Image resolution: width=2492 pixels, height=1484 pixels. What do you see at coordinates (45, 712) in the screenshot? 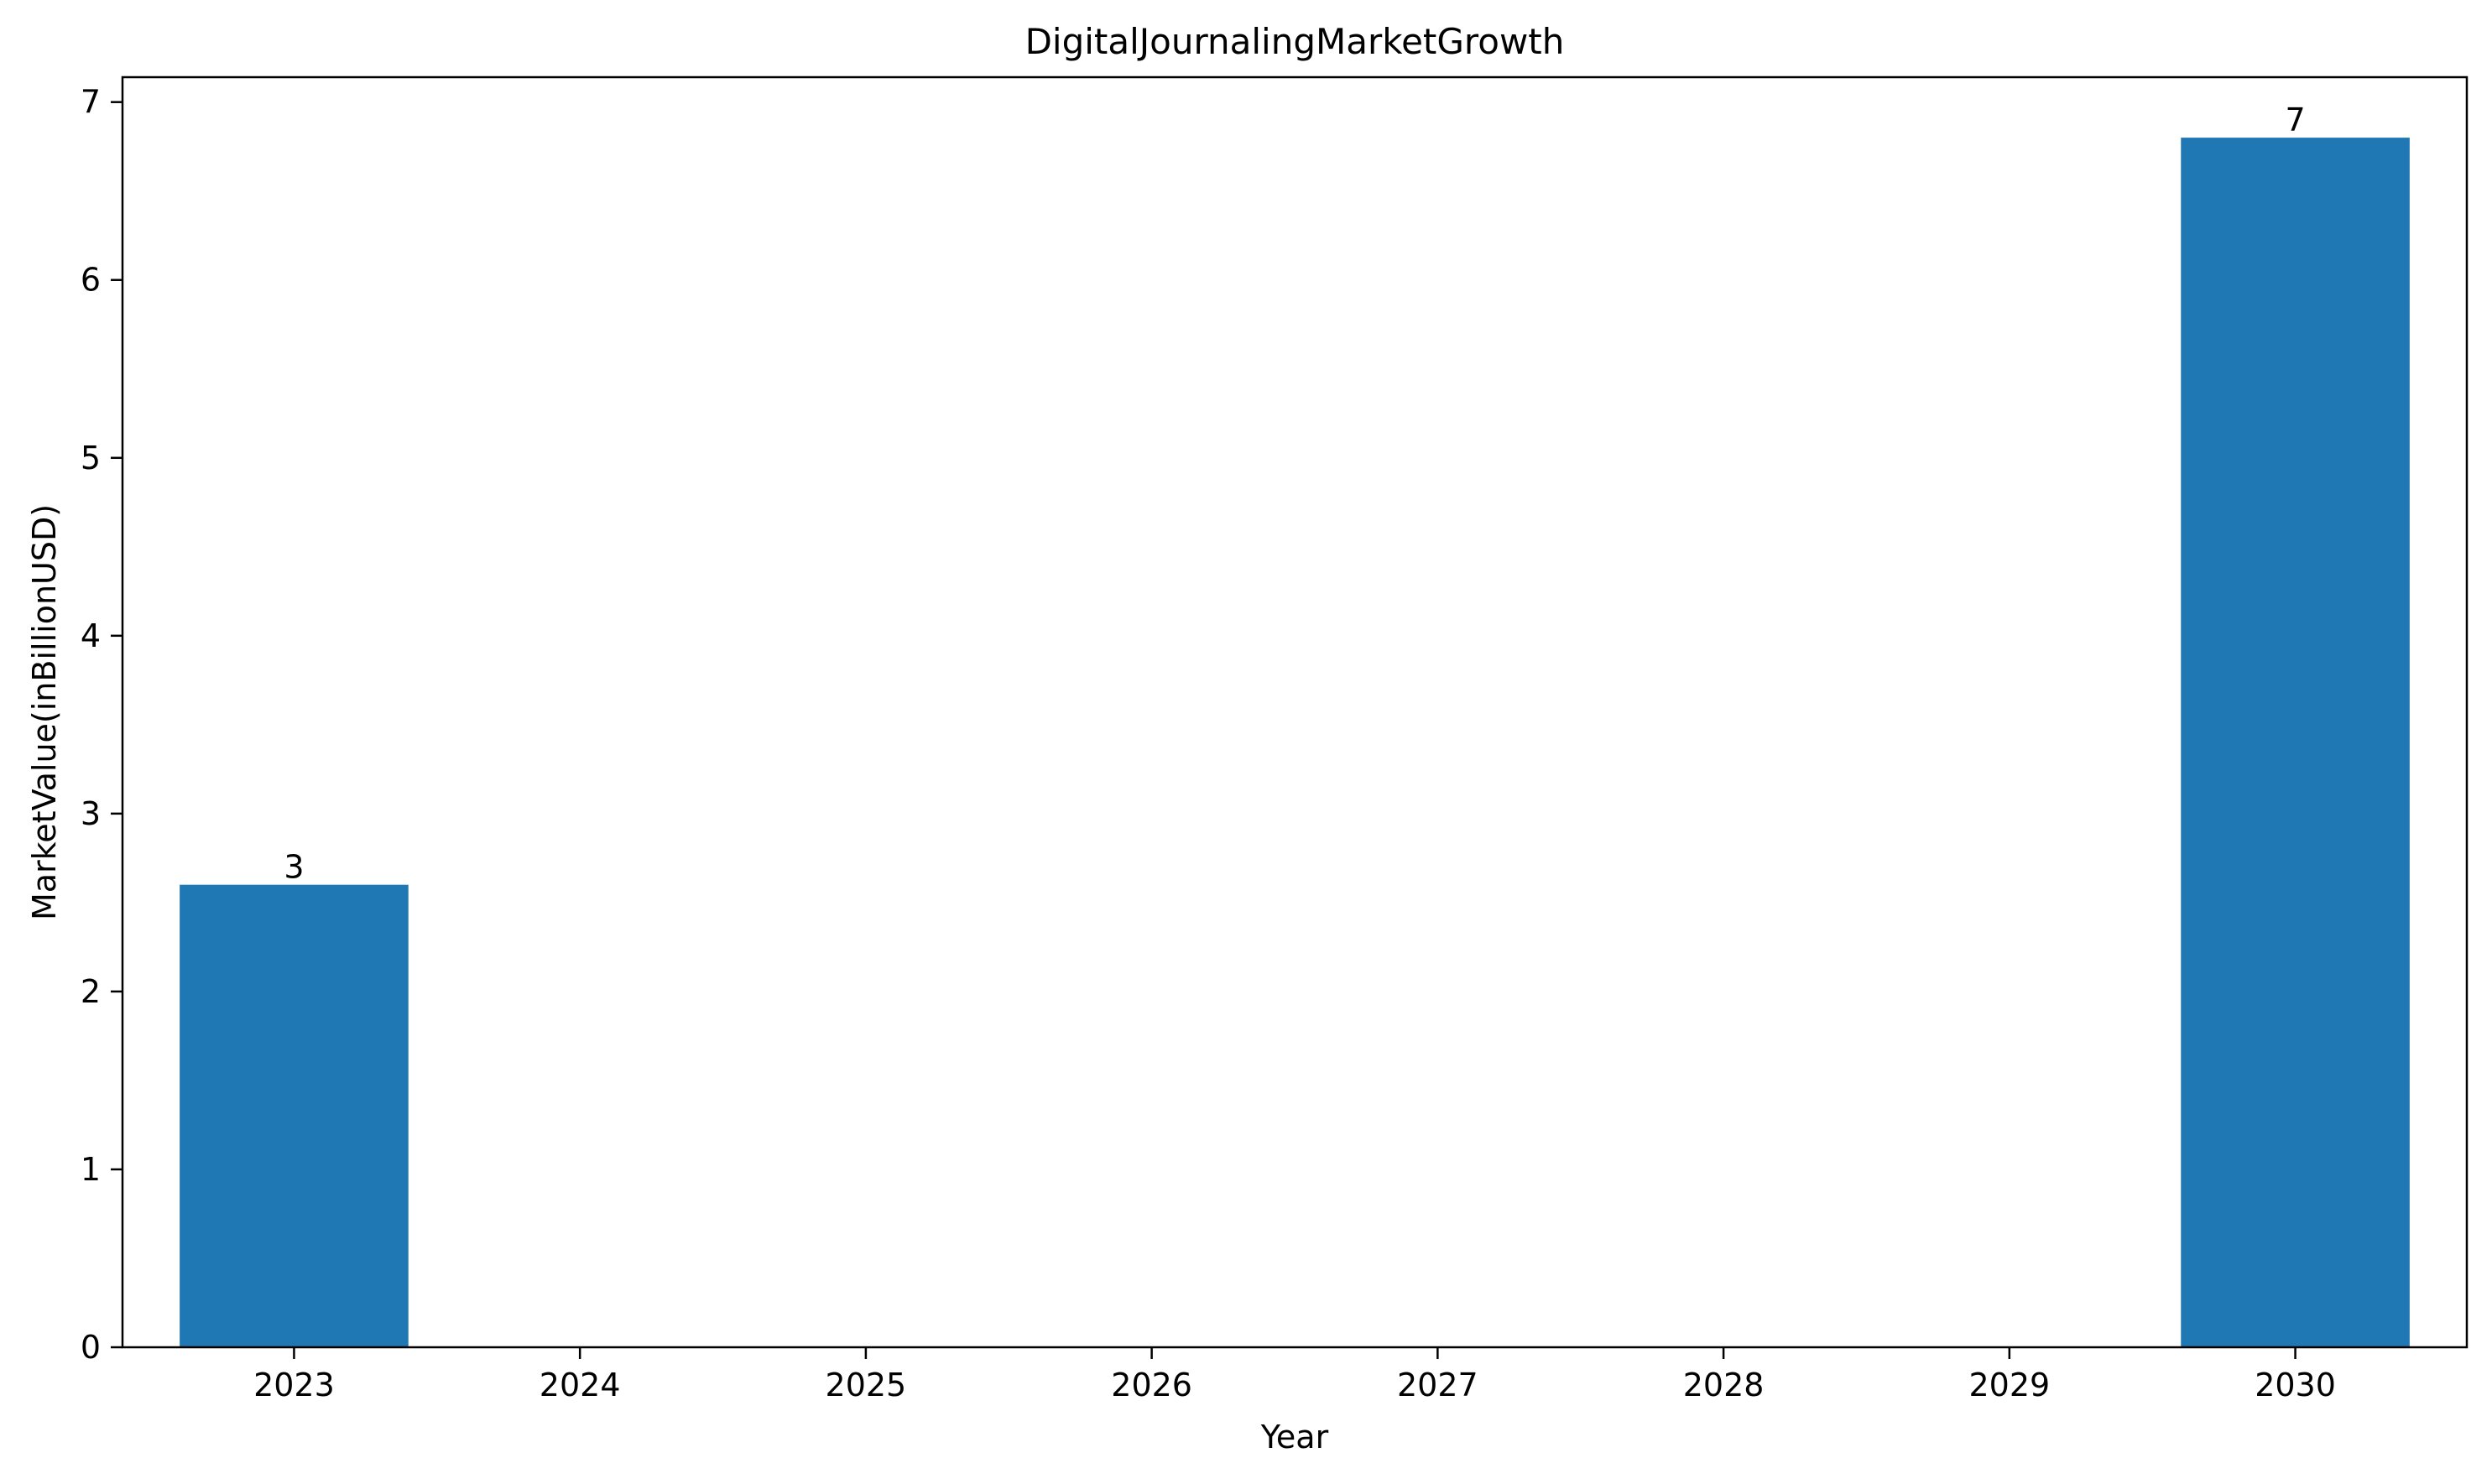
I see `y-axis-label: MarketValue(inBillionUSD)` at bounding box center [45, 712].